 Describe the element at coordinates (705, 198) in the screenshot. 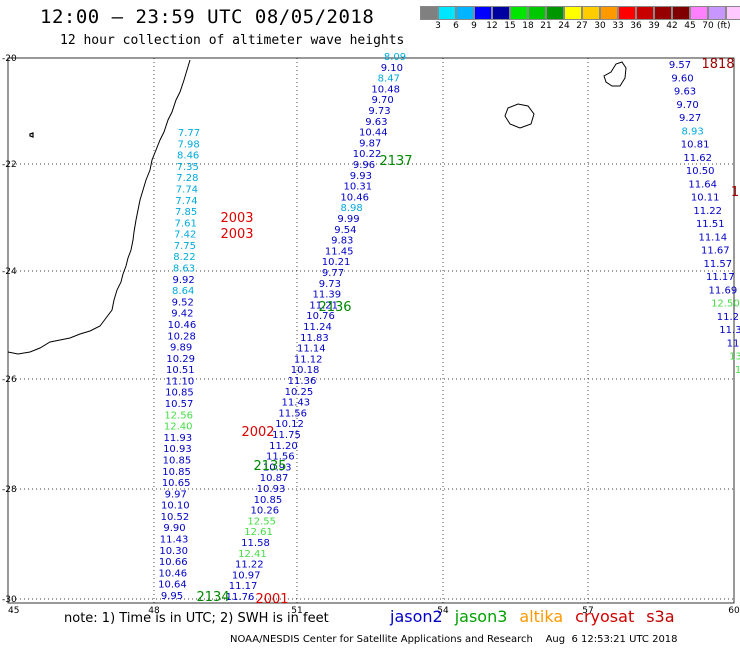

I see `wave-height-value: 10.11` at that location.